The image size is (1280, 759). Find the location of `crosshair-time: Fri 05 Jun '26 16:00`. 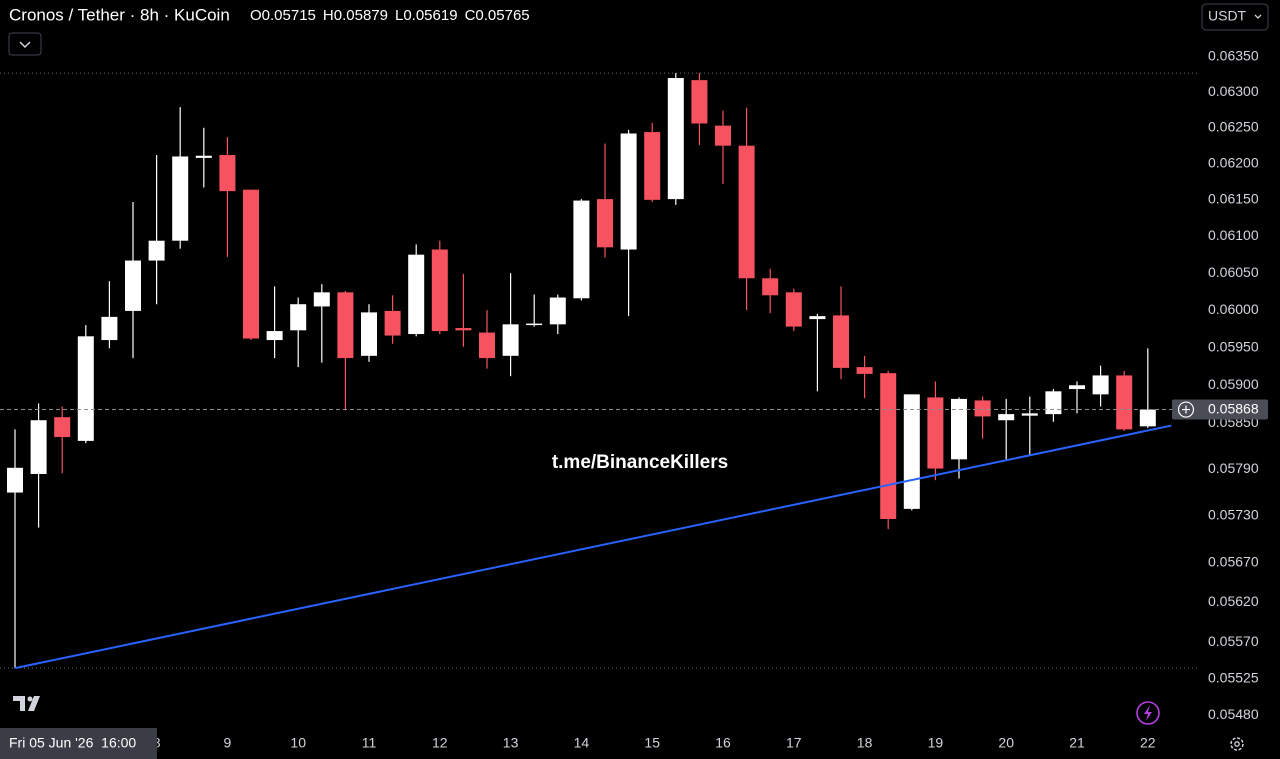

crosshair-time: Fri 05 Jun '26 16:00 is located at coordinates (72, 743).